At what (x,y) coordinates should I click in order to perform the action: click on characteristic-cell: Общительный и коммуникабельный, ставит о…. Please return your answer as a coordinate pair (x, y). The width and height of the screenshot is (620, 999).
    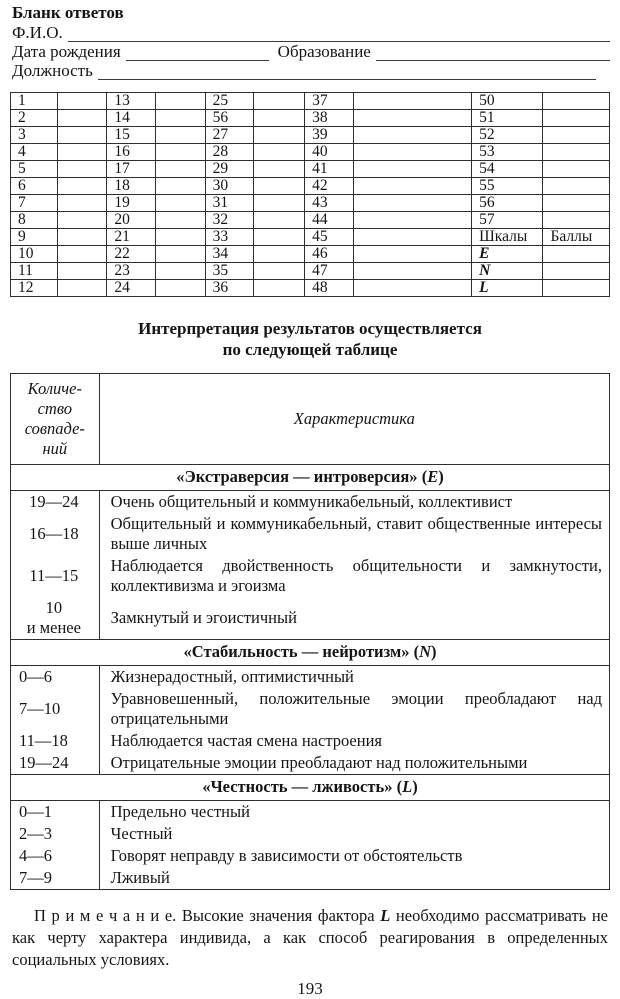
    Looking at the image, I should click on (356, 533).